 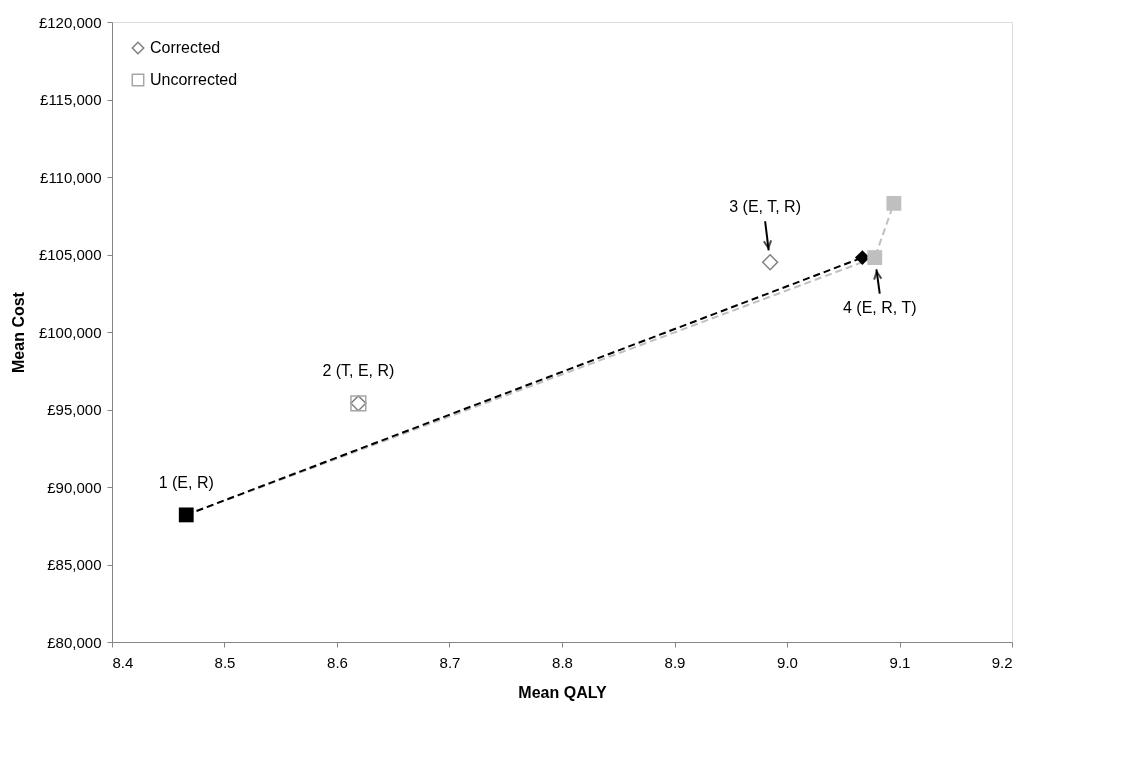 What do you see at coordinates (337, 662) in the screenshot?
I see `x-tick-label: 8.6` at bounding box center [337, 662].